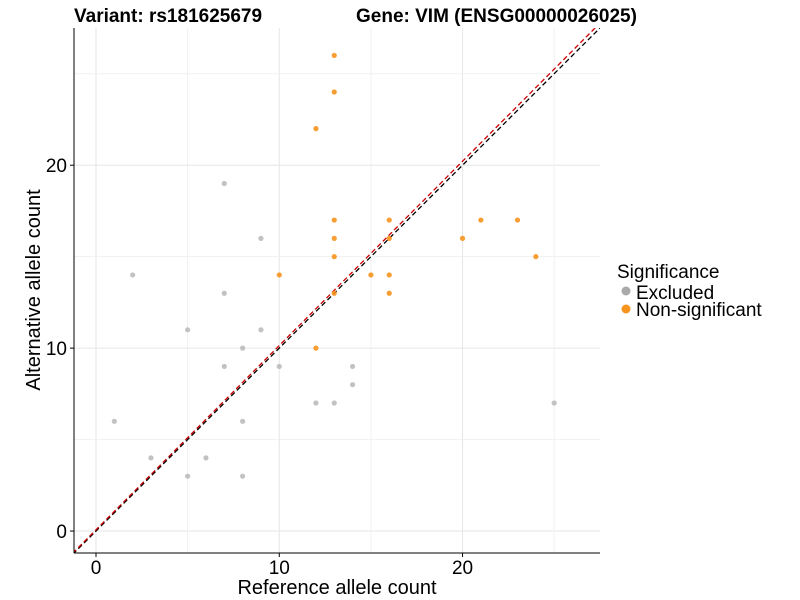 This screenshot has width=800, height=600. Describe the element at coordinates (34, 290) in the screenshot. I see `y-axis-title: Alternative allele count` at that location.